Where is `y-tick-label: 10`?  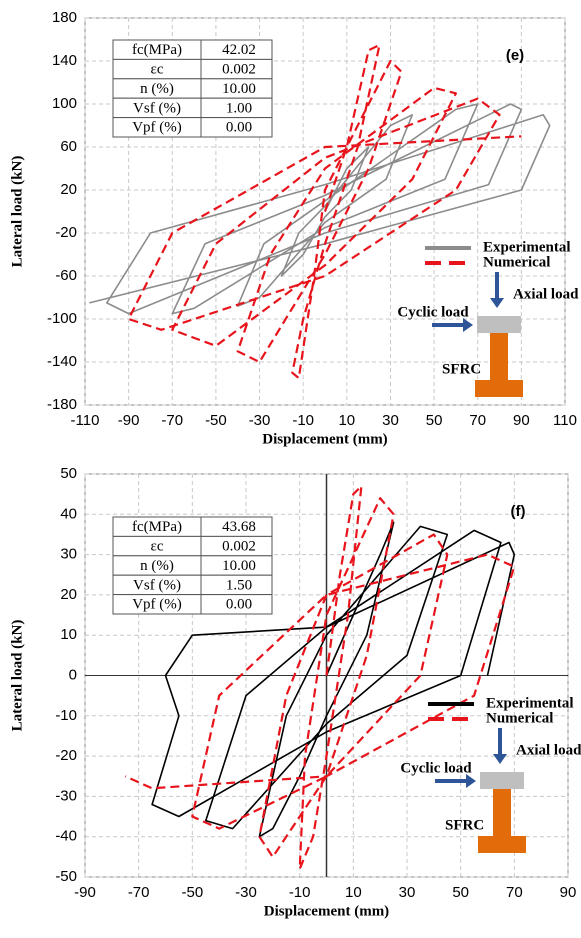 y-tick-label: 10 is located at coordinates (68, 634).